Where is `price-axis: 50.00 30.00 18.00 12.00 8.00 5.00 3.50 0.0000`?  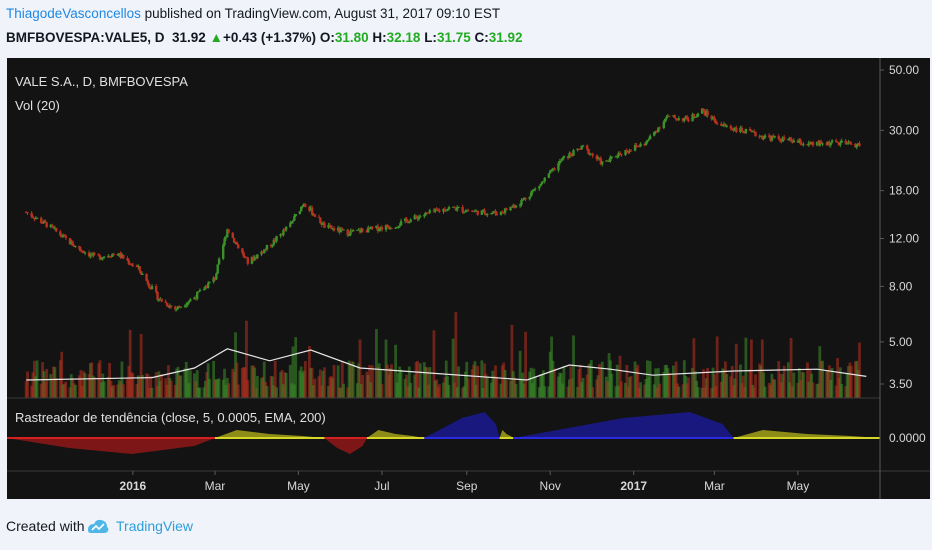
price-axis: 50.00 30.00 18.00 12.00 8.00 5.00 3.50 0.0000 is located at coordinates (903, 254).